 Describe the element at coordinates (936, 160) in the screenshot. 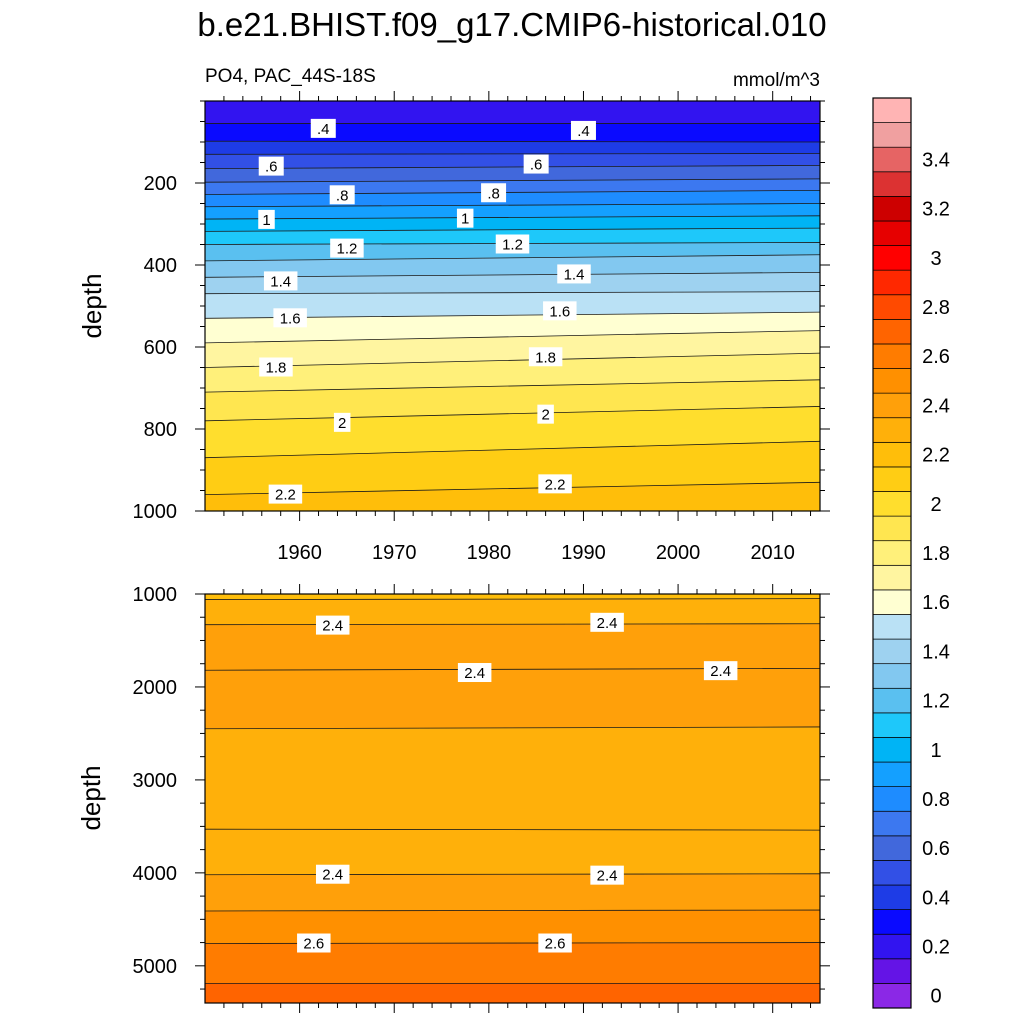

I see `colorbar-tick-label: 3.4` at that location.